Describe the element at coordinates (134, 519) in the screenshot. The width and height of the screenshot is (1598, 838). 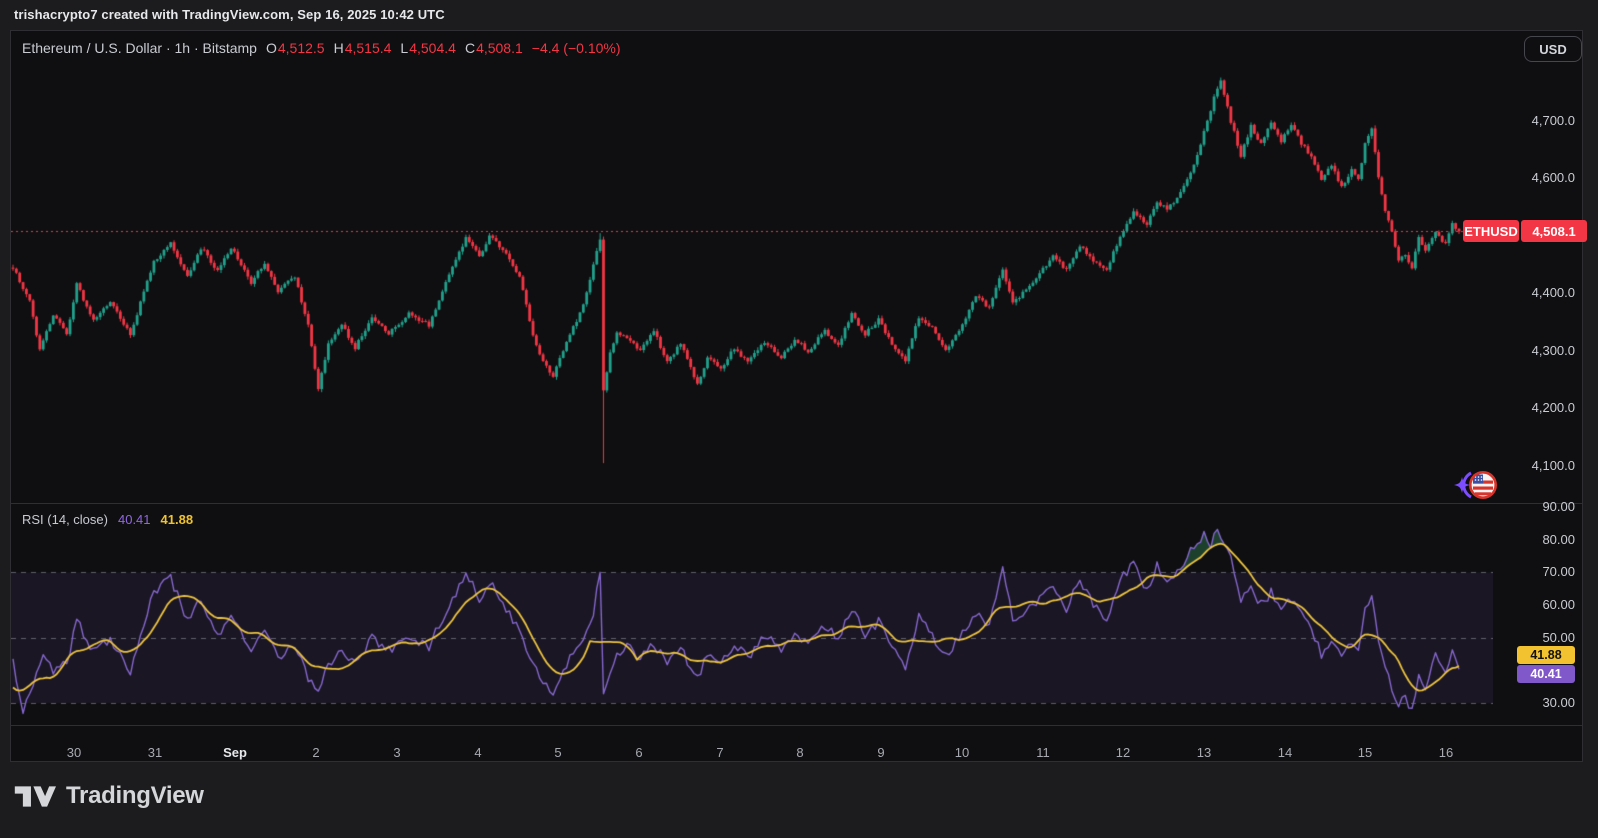
I see `rsi-value: 40.41` at that location.